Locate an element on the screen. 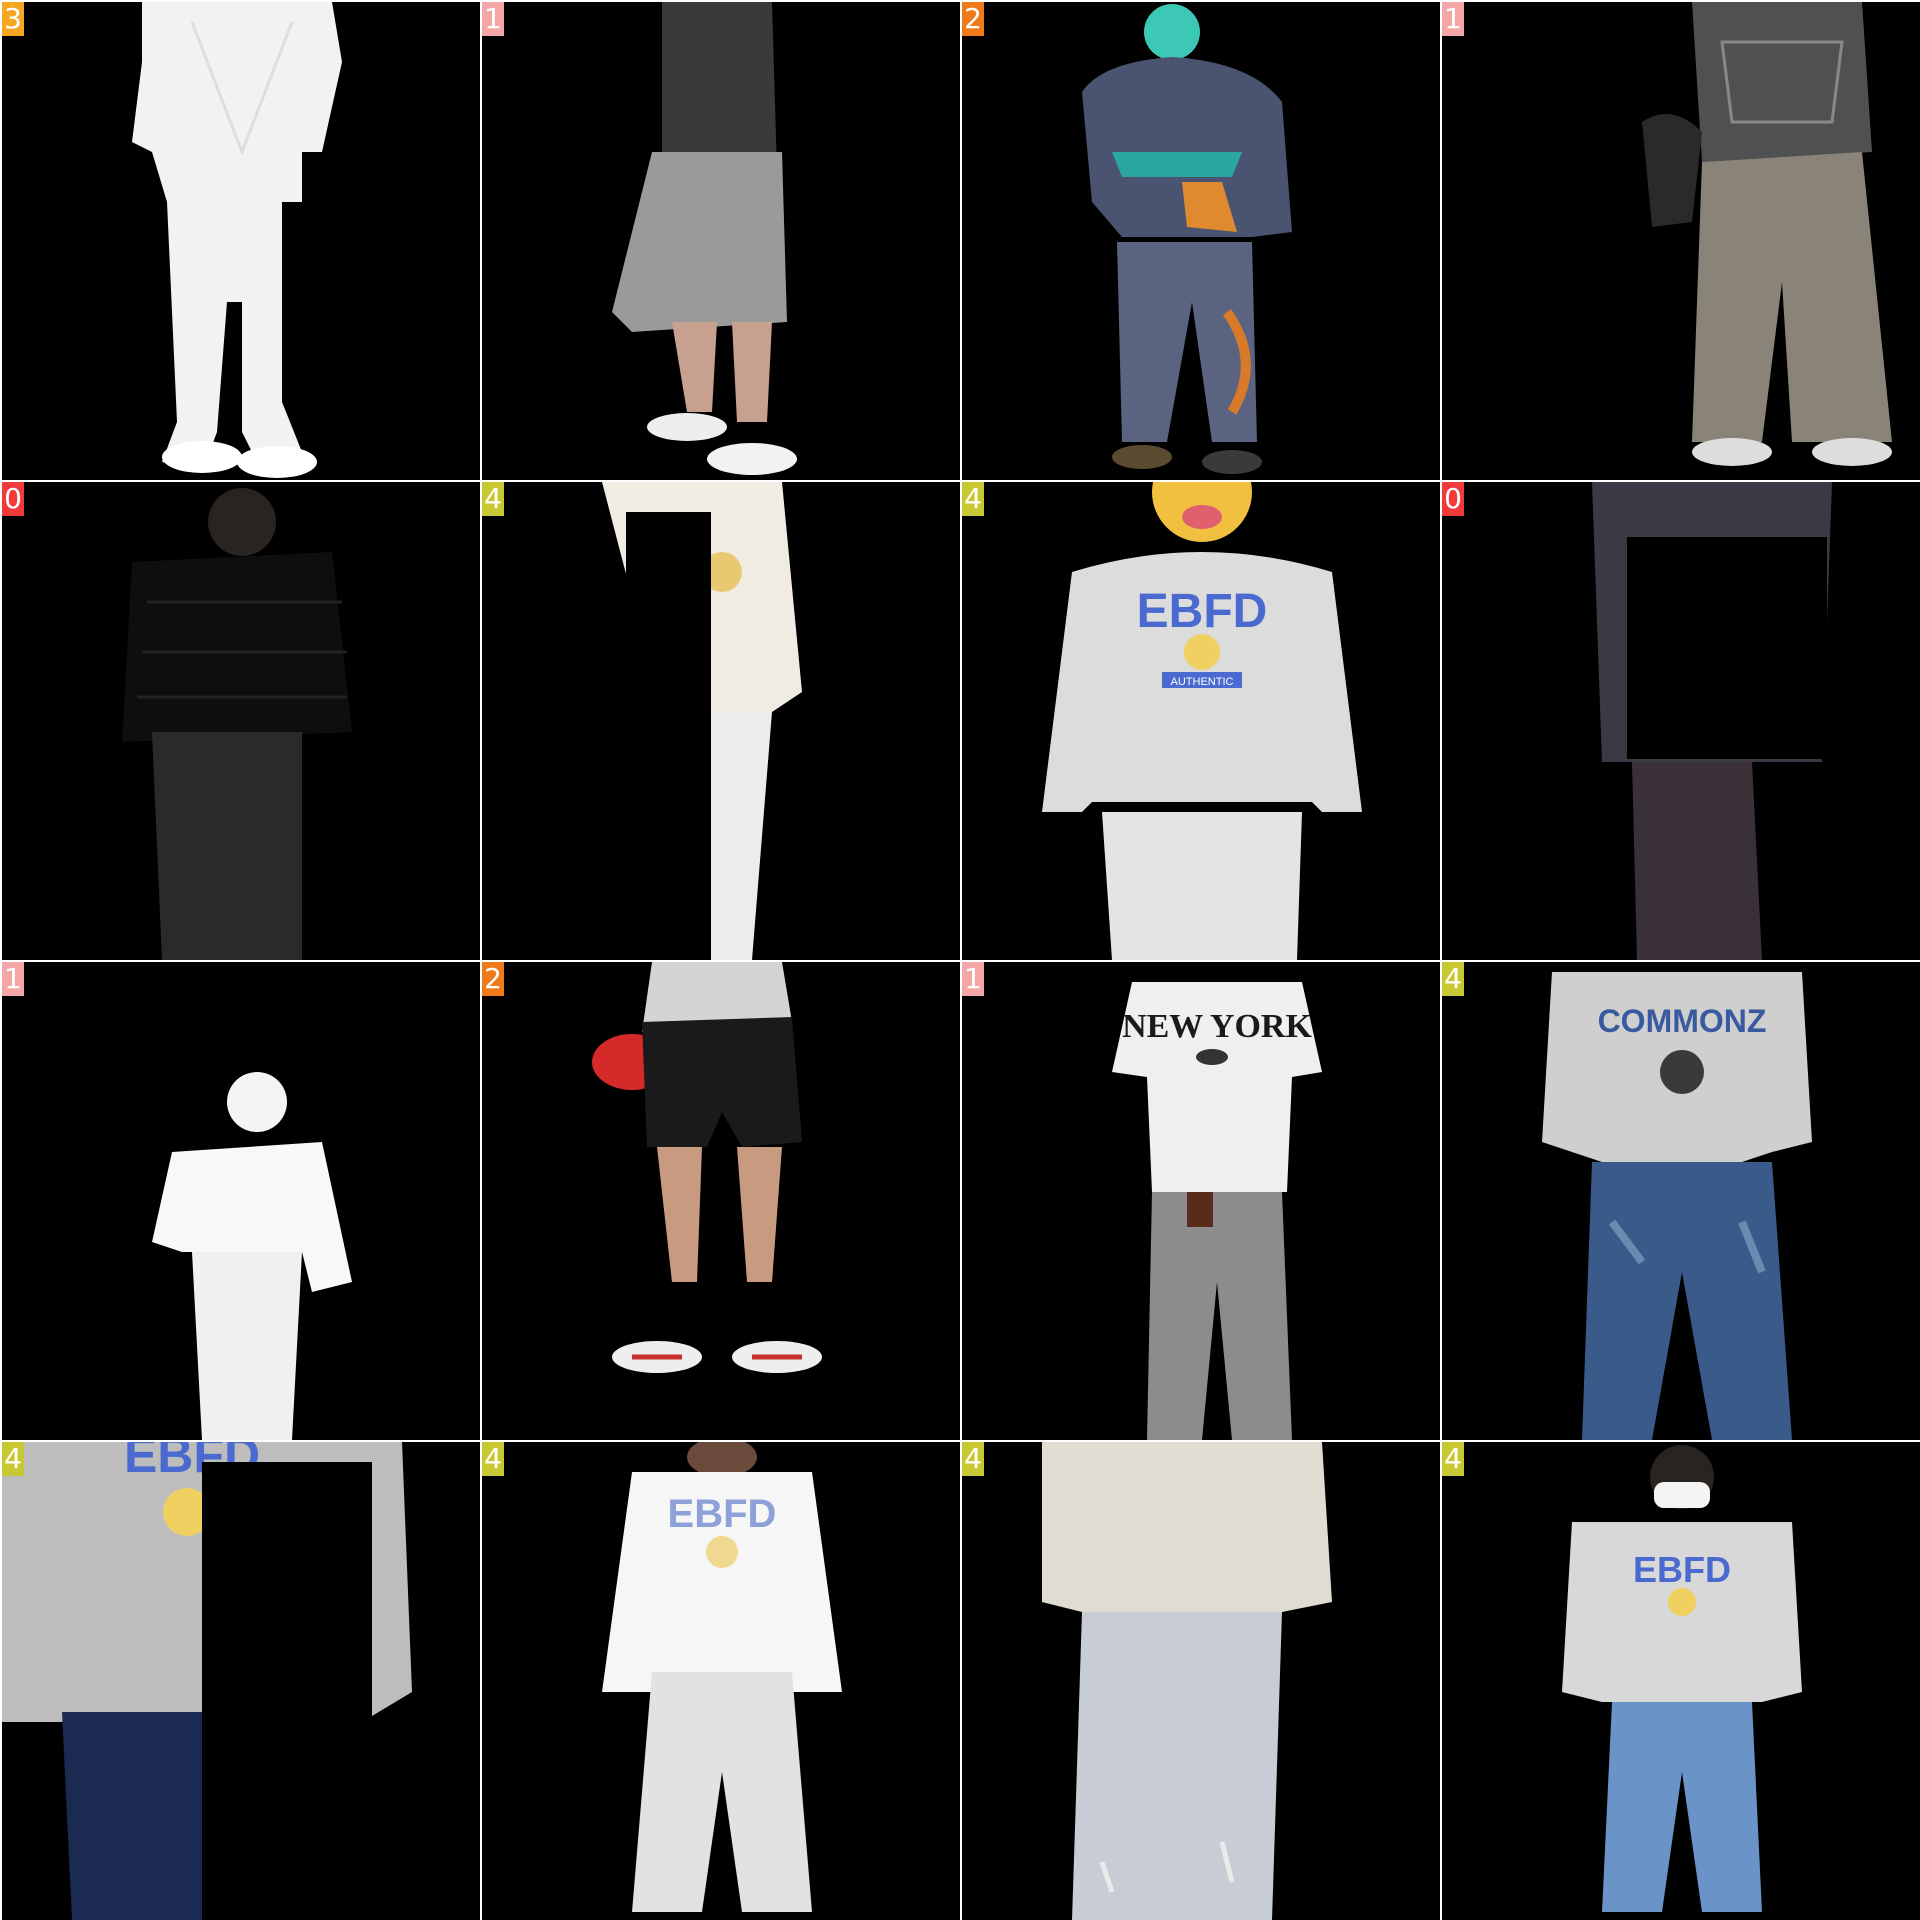 Image resolution: width=1920 pixels, height=1920 pixels. tile-12-commonz-sweatshirt: 4 COMMONZ is located at coordinates (1681, 1201).